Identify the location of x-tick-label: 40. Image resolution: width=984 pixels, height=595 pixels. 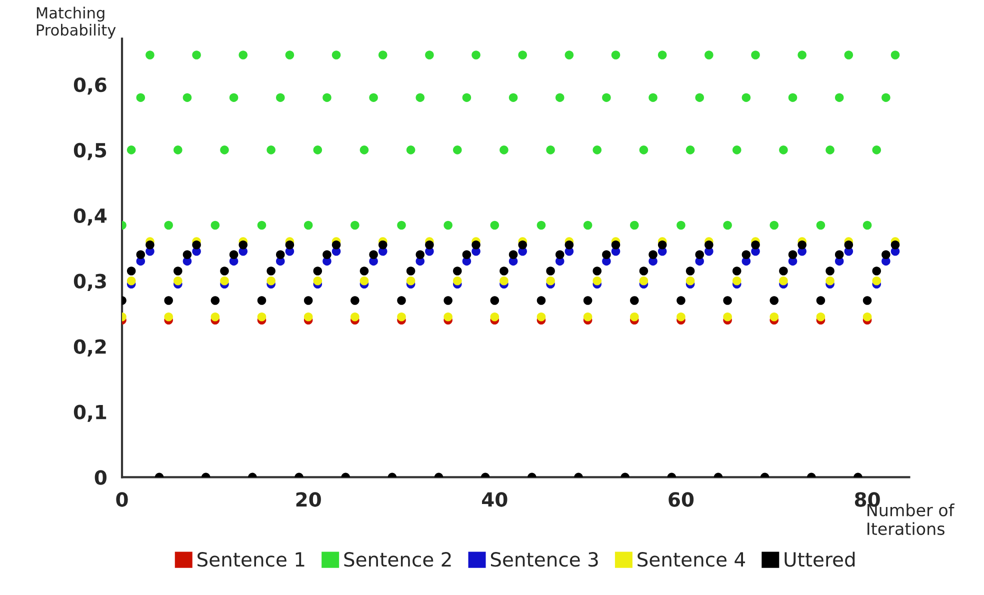
(495, 499).